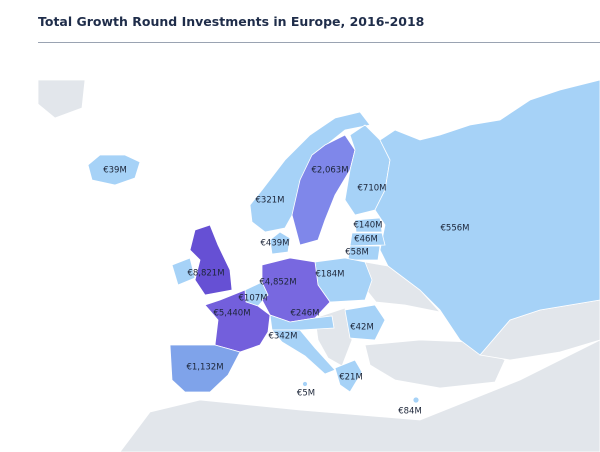 This screenshot has height=452, width=600. I want to click on region-label: €8,821M, so click(205, 274).